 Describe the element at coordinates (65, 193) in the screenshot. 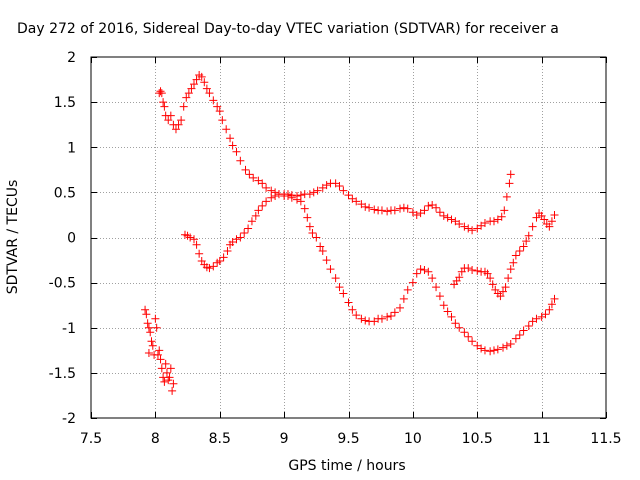

I see `y-tick-label: 0.5` at that location.